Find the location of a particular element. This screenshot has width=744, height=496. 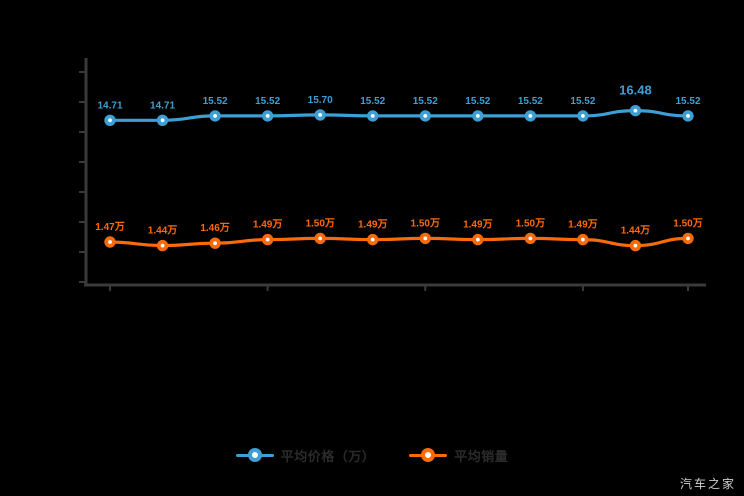

site-watermark: 汽车之家 is located at coordinates (707, 484).